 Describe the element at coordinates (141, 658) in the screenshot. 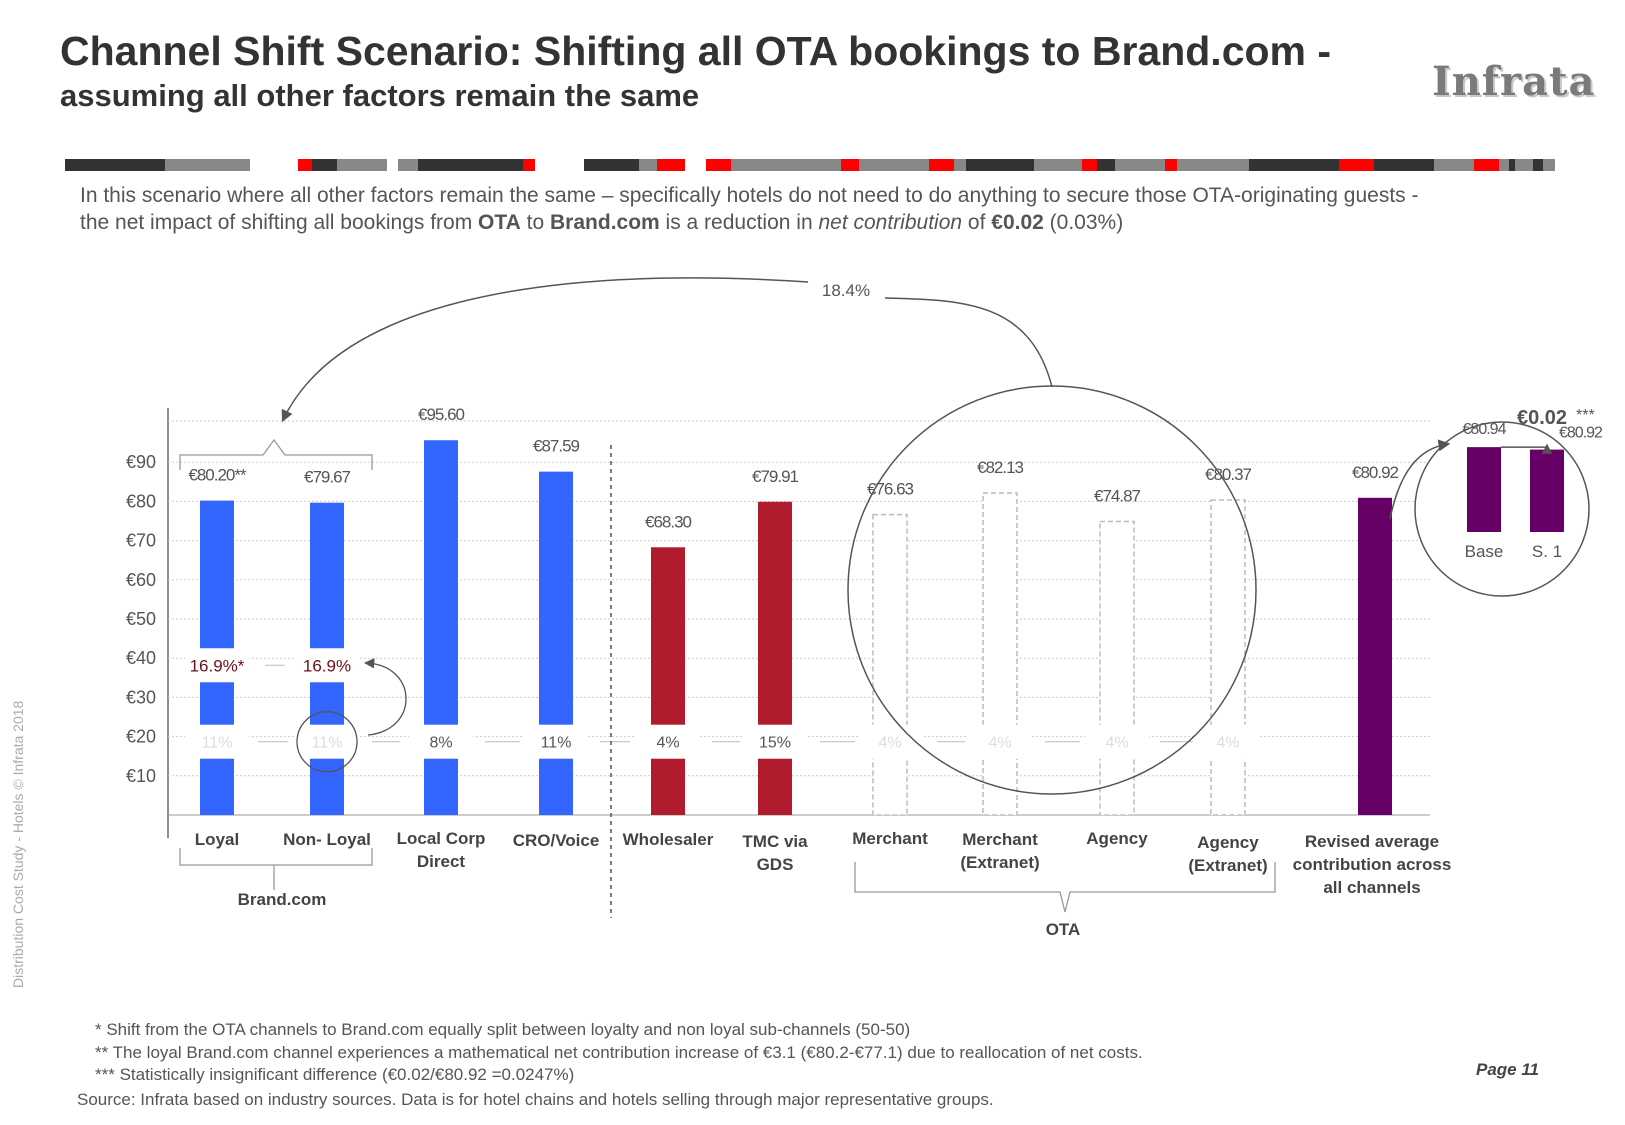

I see `y-tick-label: €40` at that location.